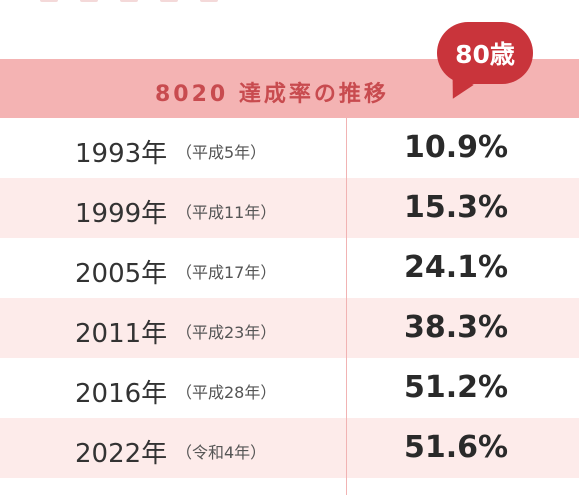 This screenshot has width=579, height=495. I want to click on rate-cell: 51.2%, so click(456, 387).